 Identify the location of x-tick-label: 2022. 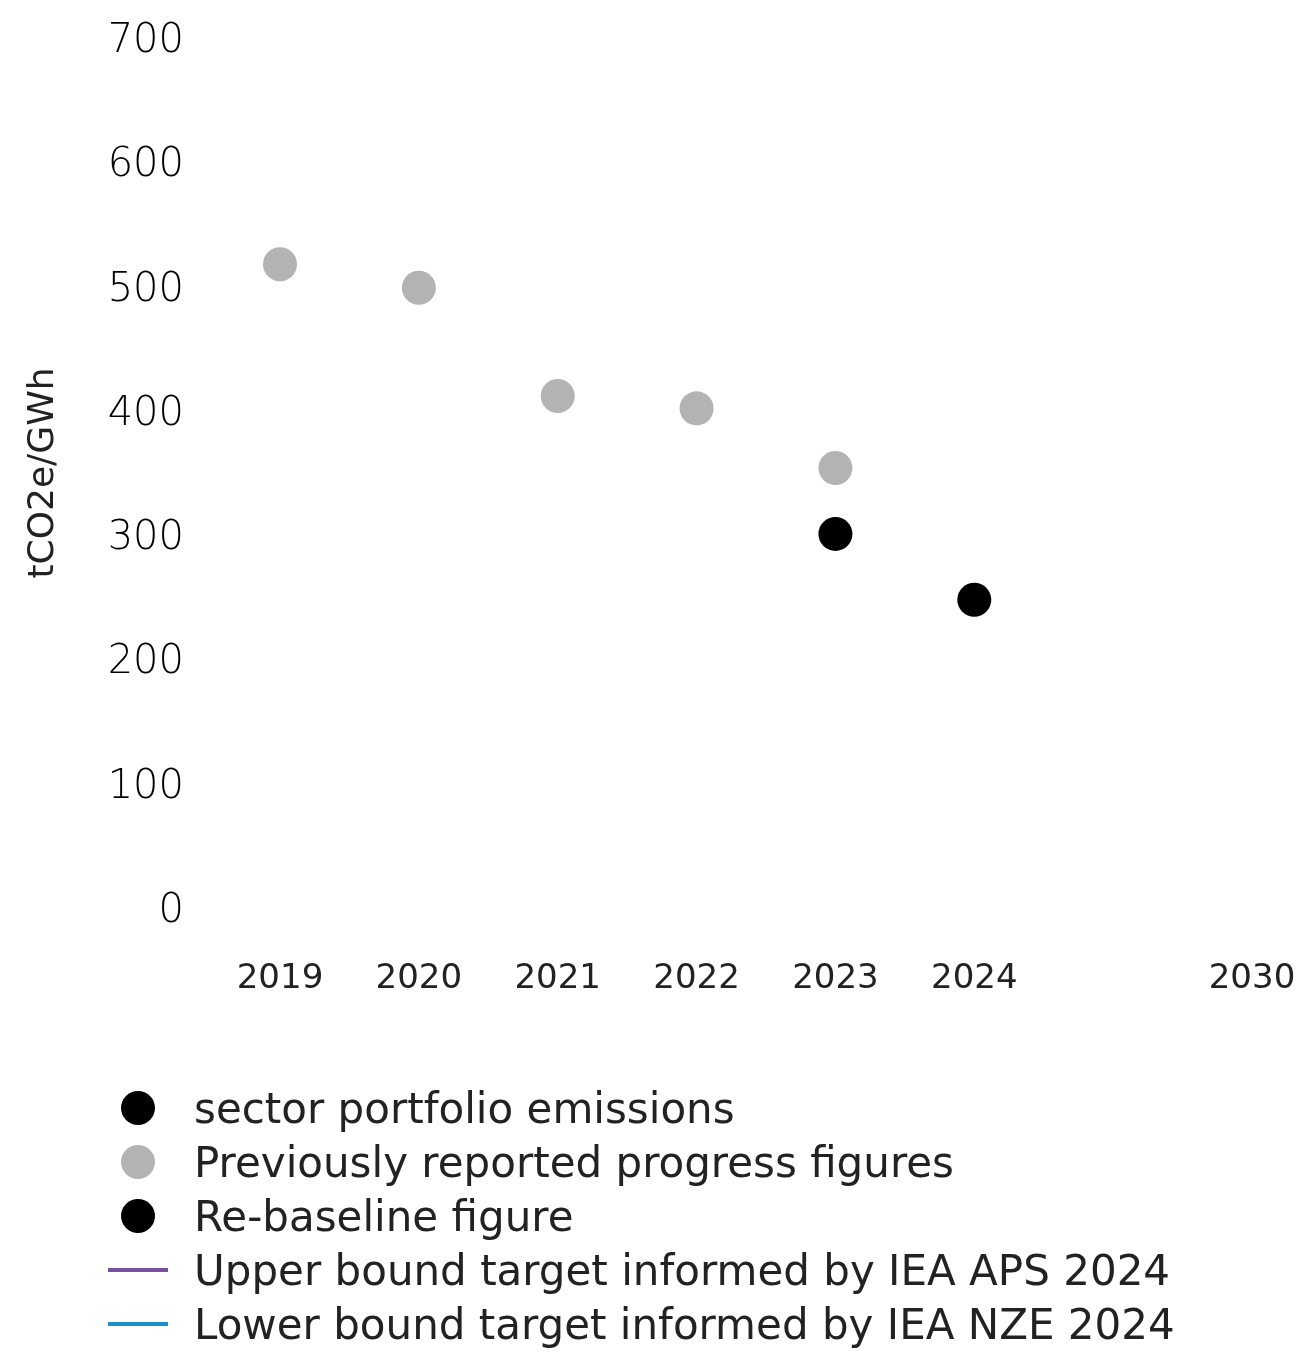
(696, 975).